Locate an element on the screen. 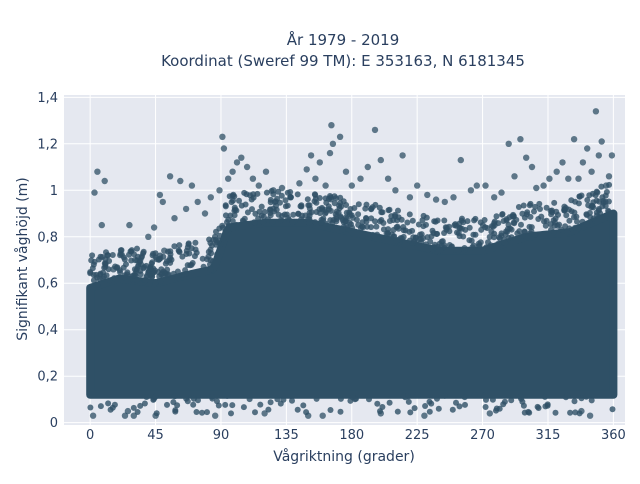 This screenshot has width=640, height=484. x-axis-label: Vågriktning (grader) is located at coordinates (344, 456).